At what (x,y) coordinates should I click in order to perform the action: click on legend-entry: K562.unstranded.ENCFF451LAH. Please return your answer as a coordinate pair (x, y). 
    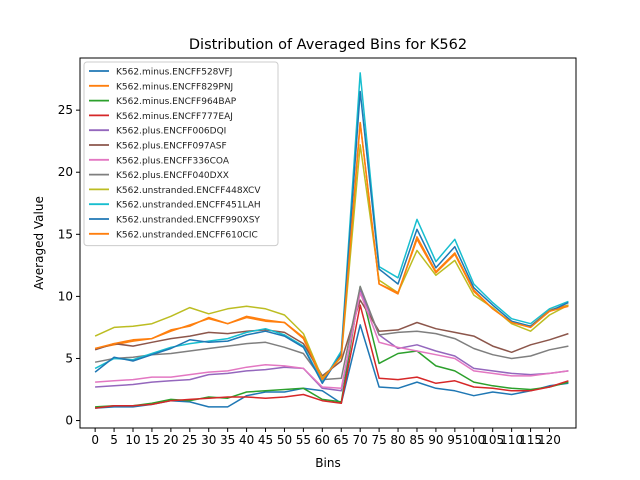
    Looking at the image, I should click on (188, 206).